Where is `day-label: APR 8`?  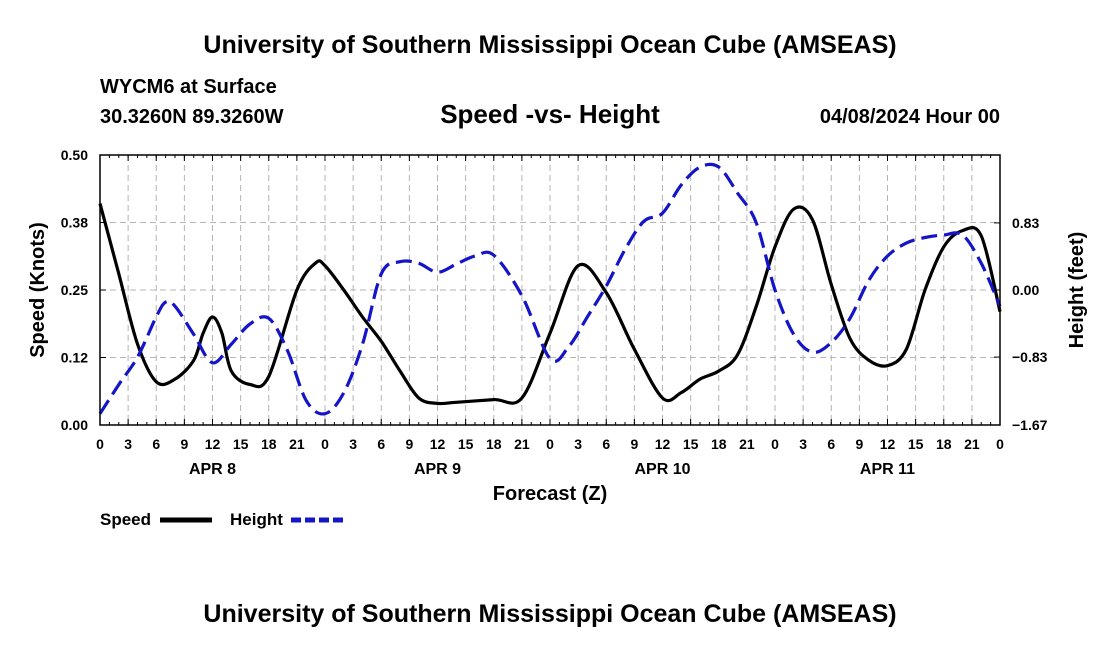 day-label: APR 8 is located at coordinates (212, 469).